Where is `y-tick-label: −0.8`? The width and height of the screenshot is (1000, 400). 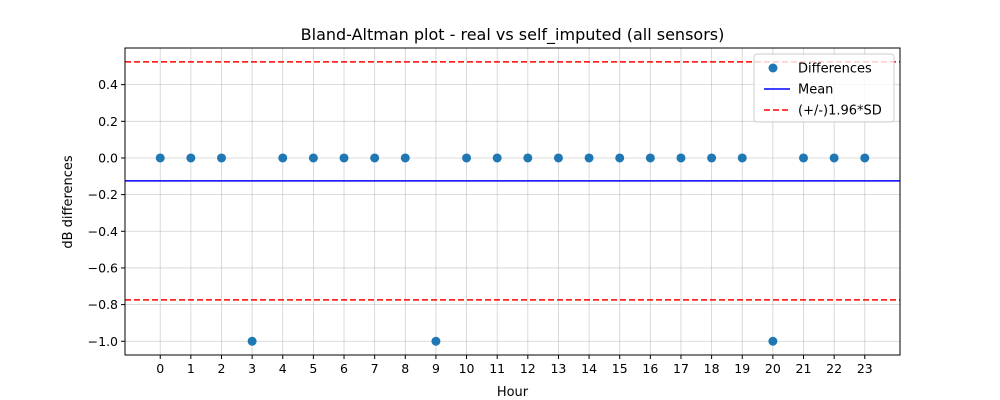
y-tick-label: −0.8 is located at coordinates (103, 304).